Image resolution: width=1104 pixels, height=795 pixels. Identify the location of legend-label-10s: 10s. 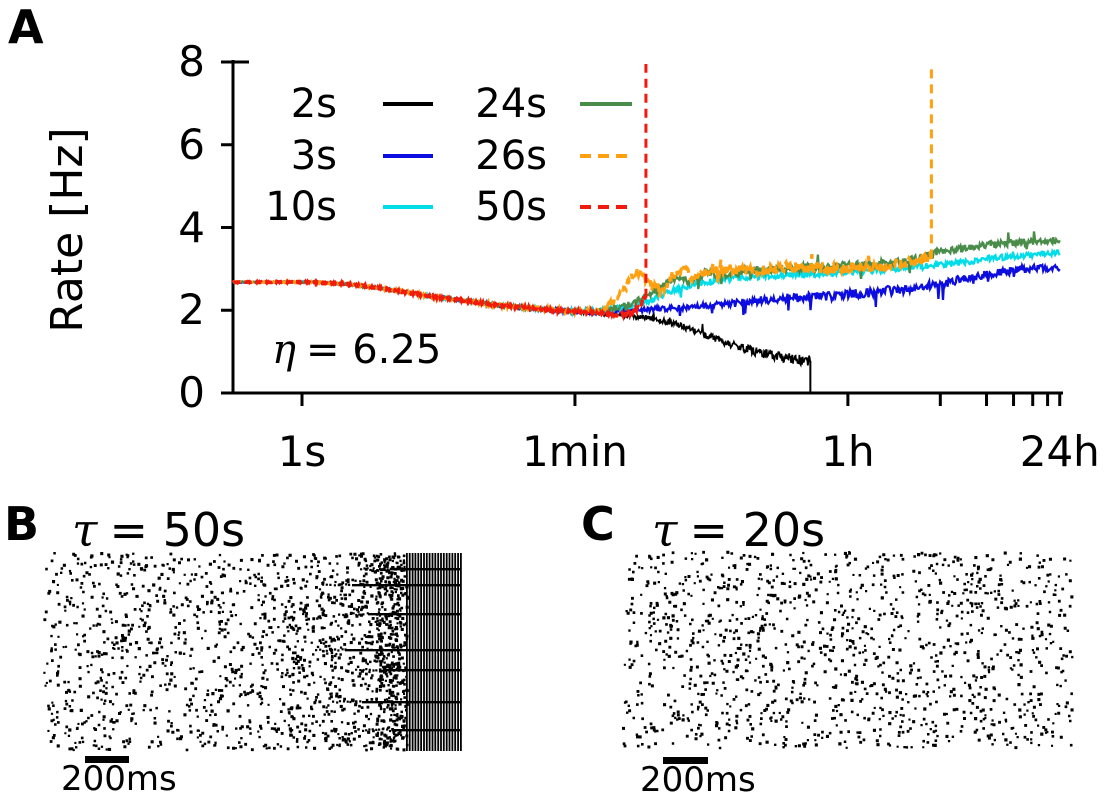
(301, 207).